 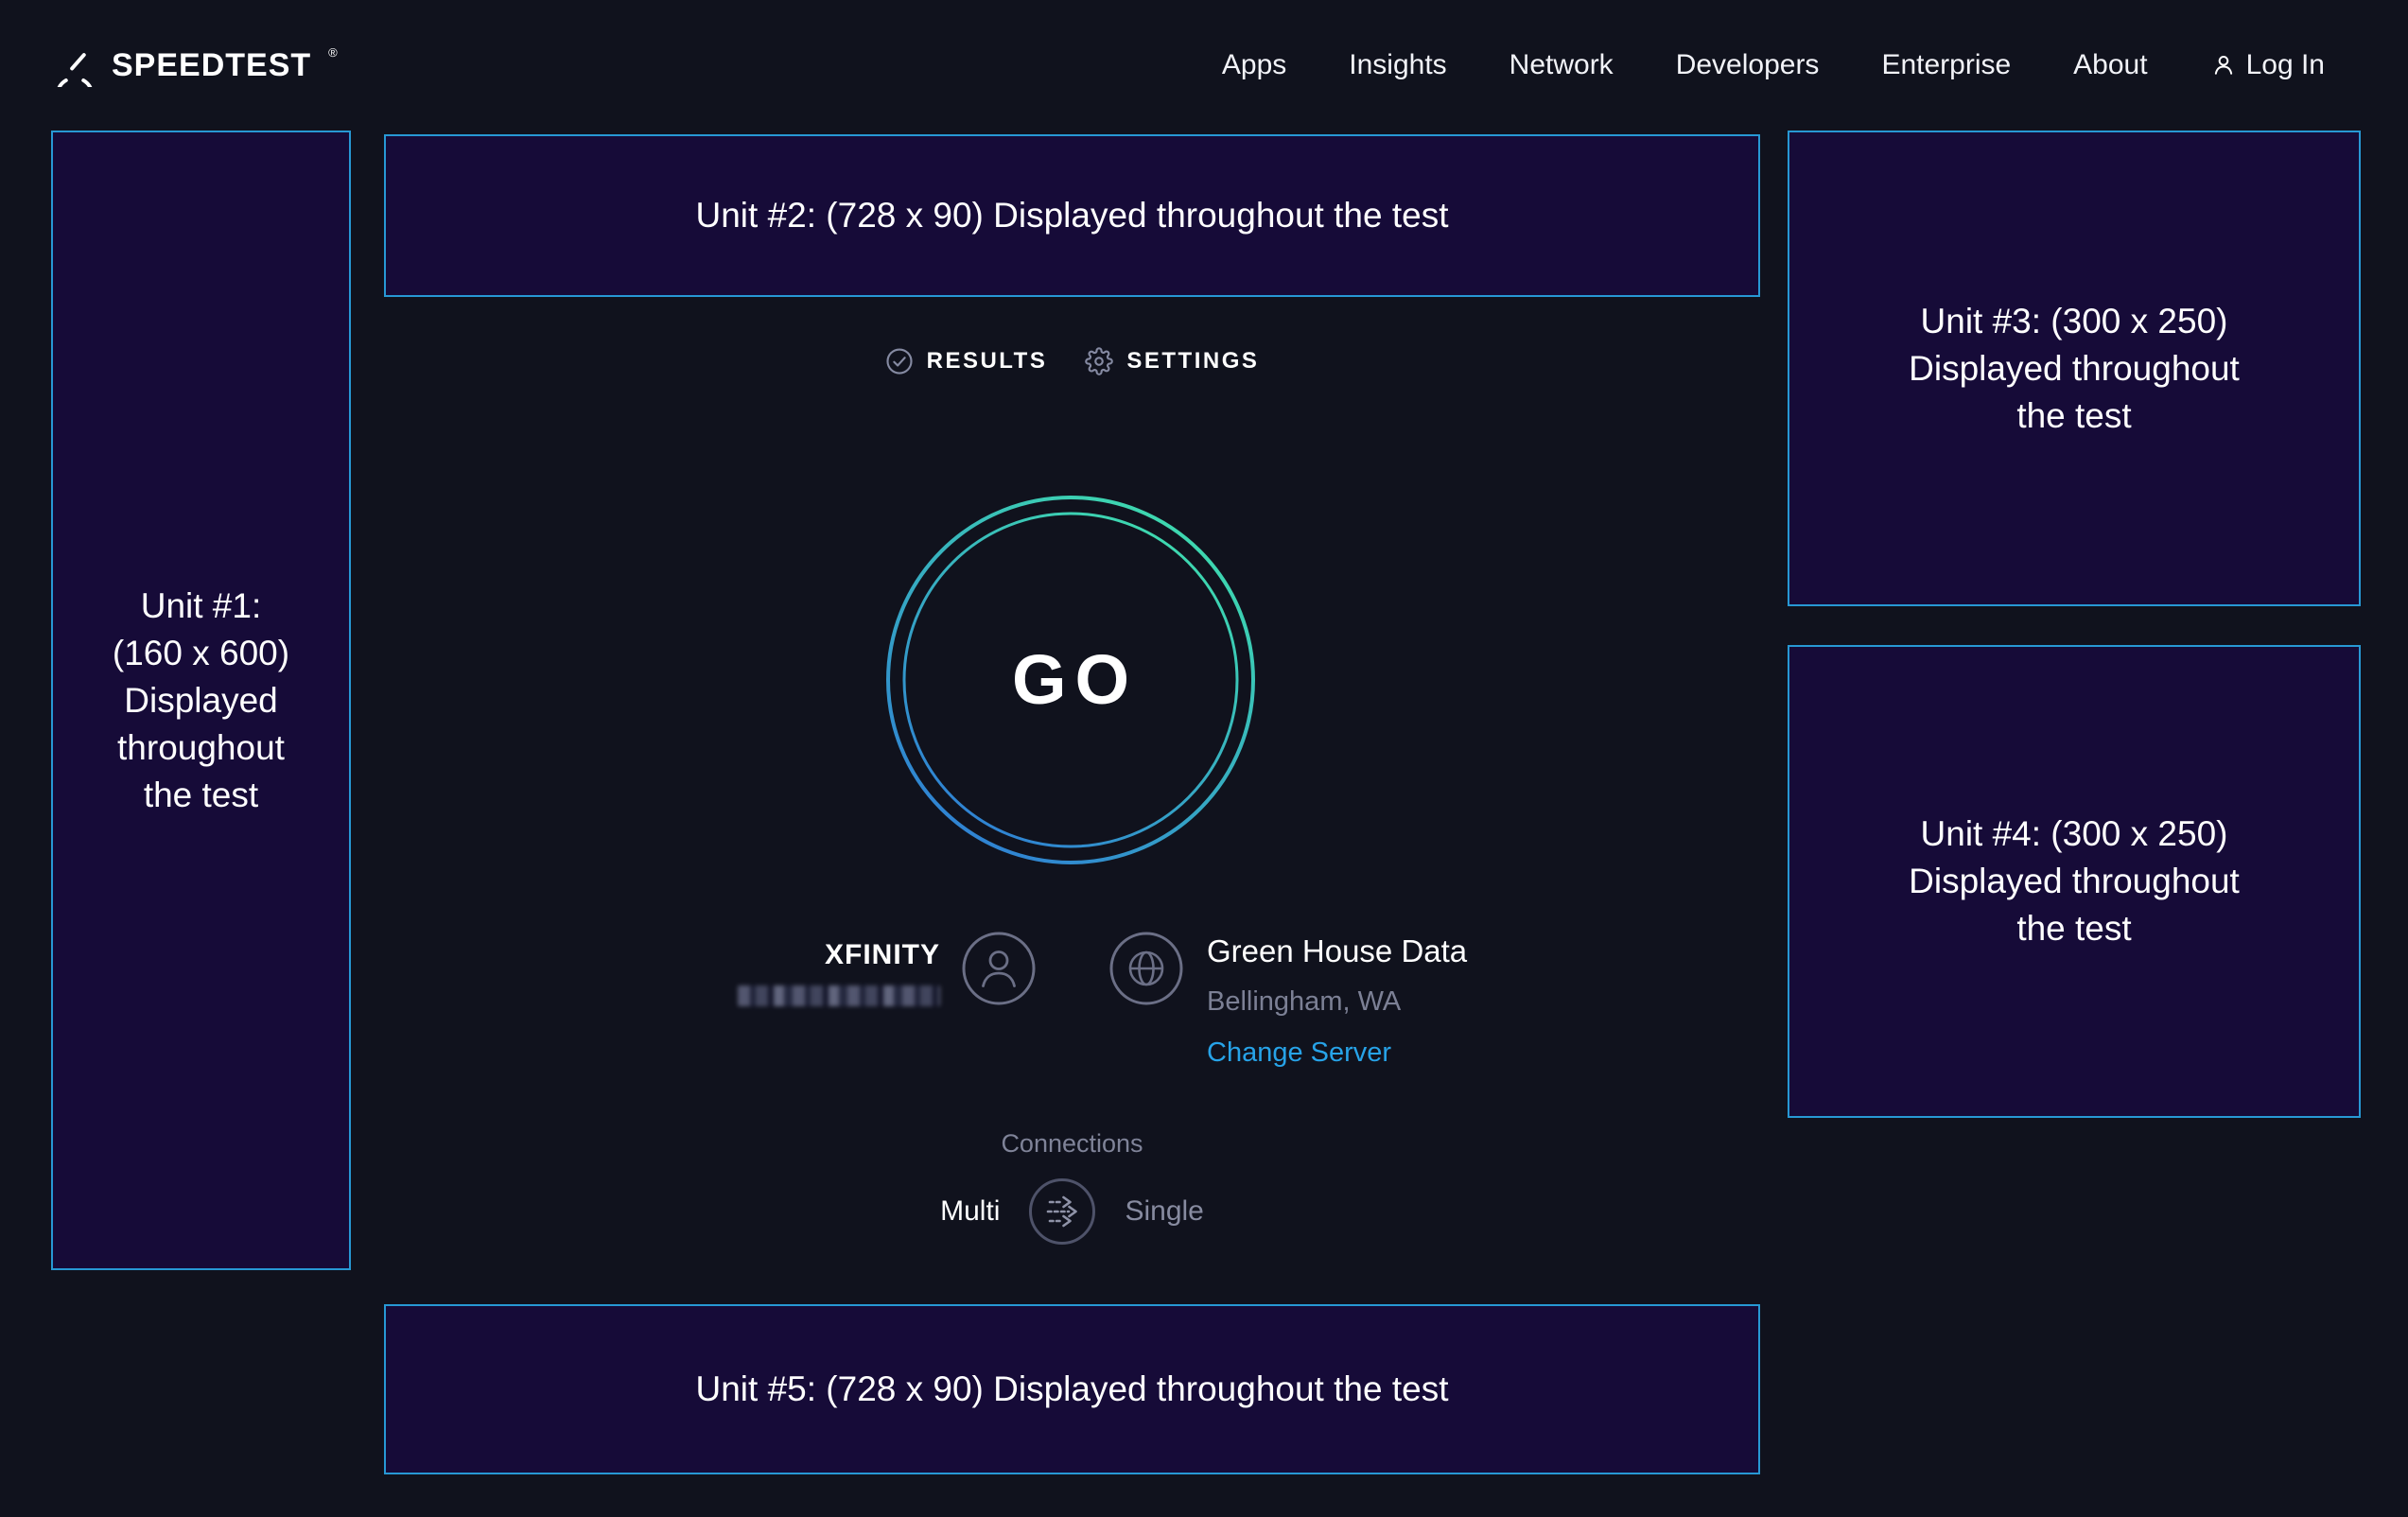 What do you see at coordinates (1062, 1211) in the screenshot?
I see `connections-toggle-icon` at bounding box center [1062, 1211].